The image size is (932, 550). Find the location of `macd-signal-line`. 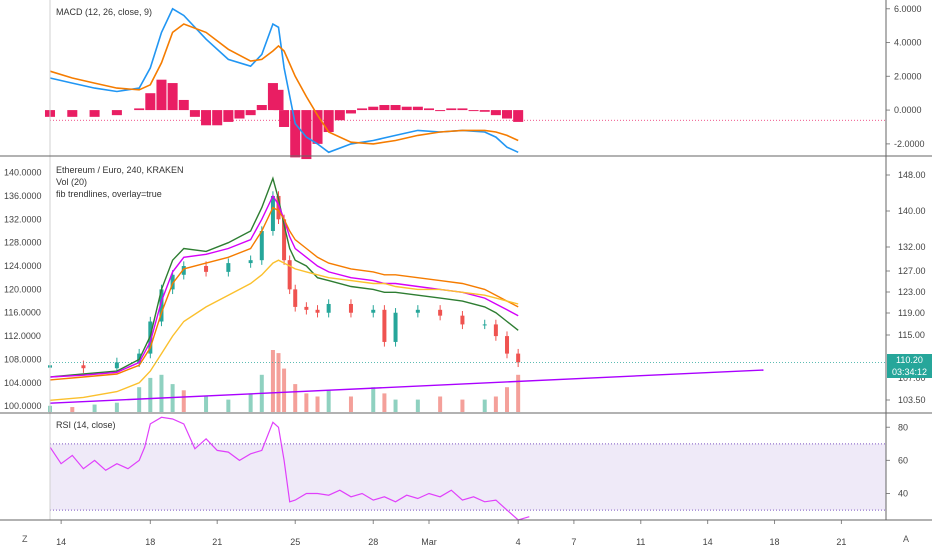

macd-signal-line is located at coordinates (284, 84).